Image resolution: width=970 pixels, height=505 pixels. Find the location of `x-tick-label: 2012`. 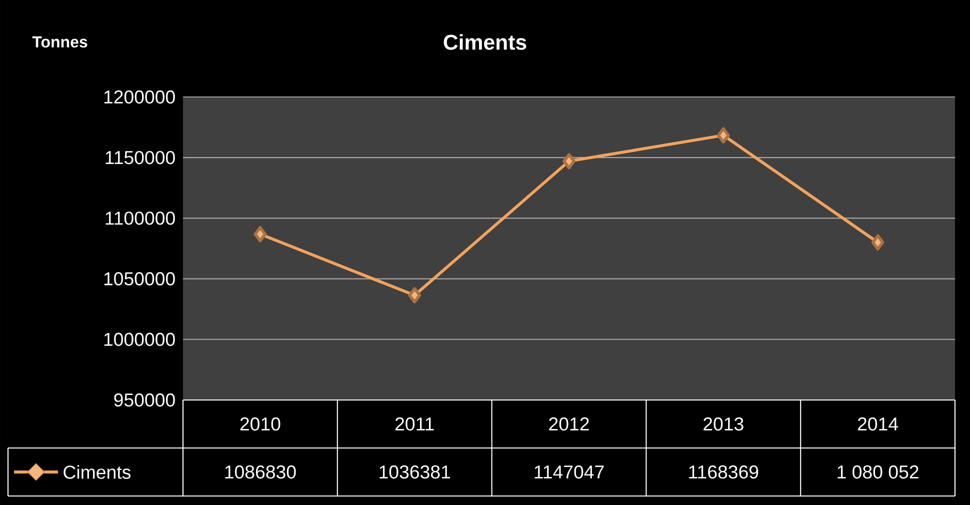

x-tick-label: 2012 is located at coordinates (569, 424).